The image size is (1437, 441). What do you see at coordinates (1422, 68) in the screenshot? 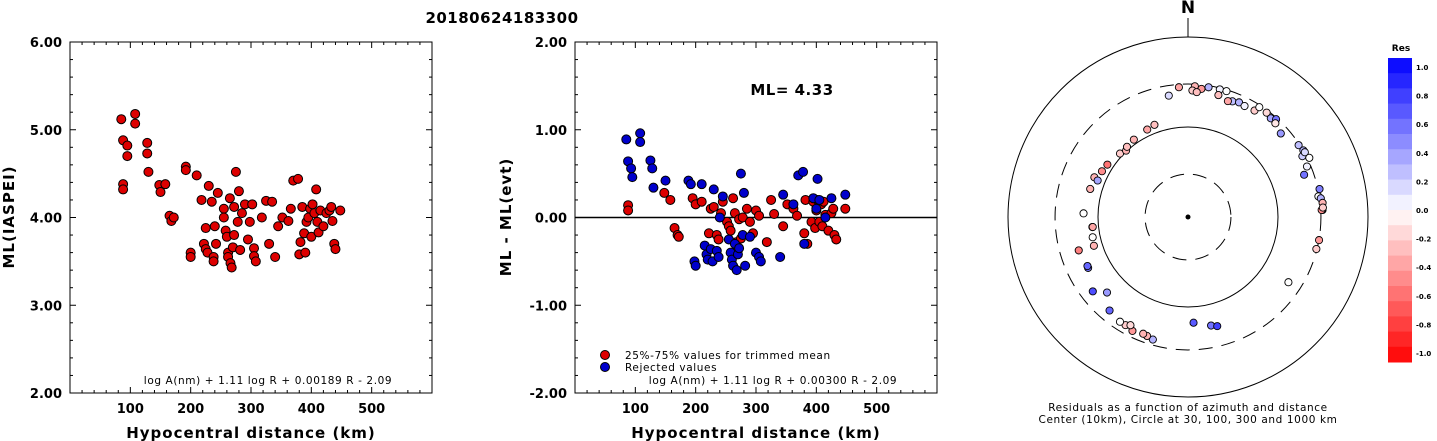
I see `colorbar-tick-label: 1.0` at bounding box center [1422, 68].